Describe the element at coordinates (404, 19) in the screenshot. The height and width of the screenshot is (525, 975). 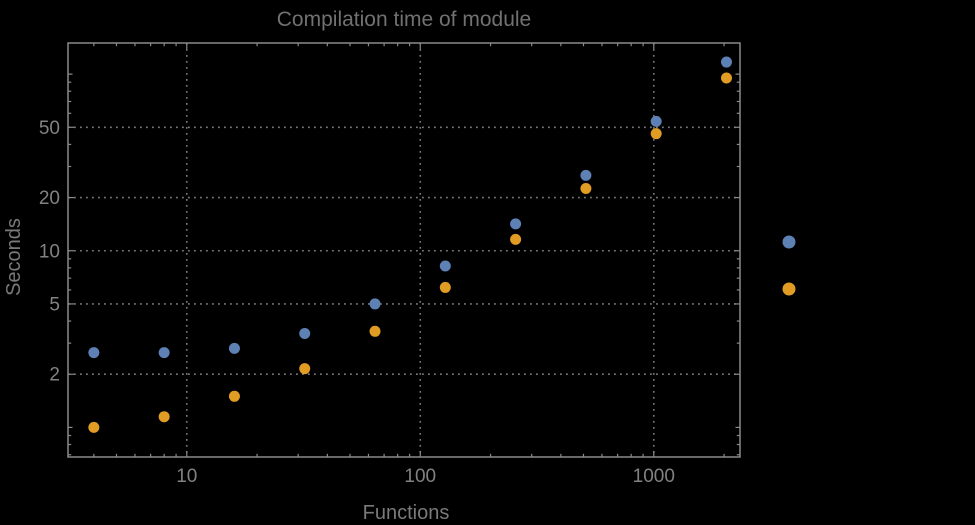
I see `chart-title: Compilation time of module` at that location.